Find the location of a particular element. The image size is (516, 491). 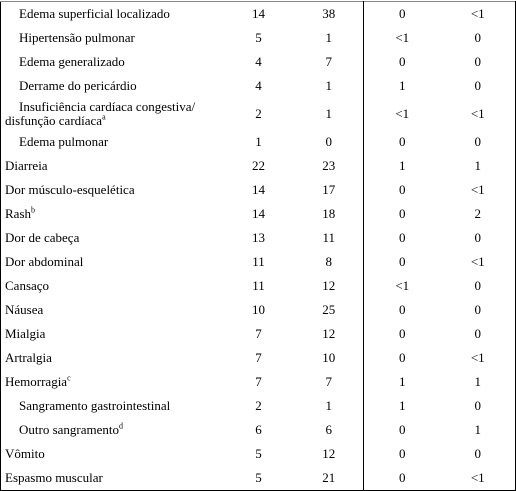

value-cell: 4 is located at coordinates (258, 61).